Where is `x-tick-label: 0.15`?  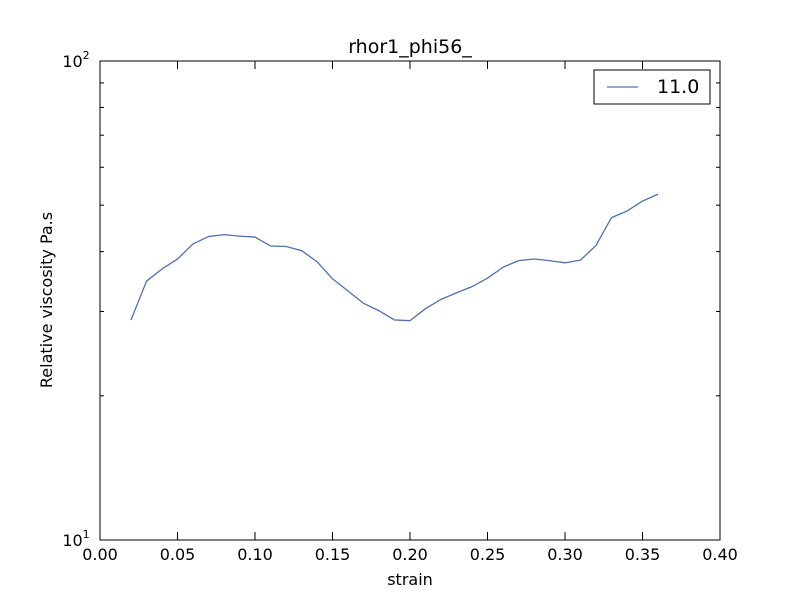
x-tick-label: 0.15 is located at coordinates (333, 554).